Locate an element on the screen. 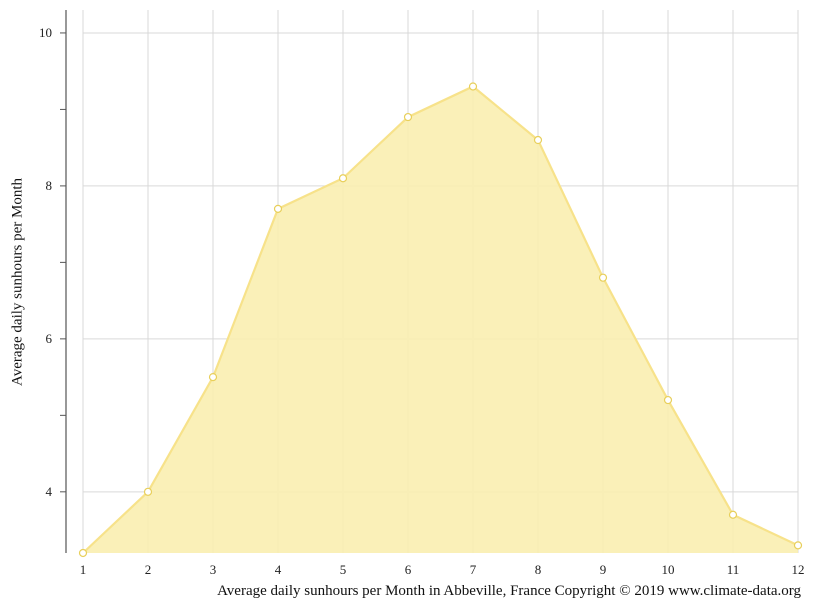  x-tick-label: 7 is located at coordinates (473, 569).